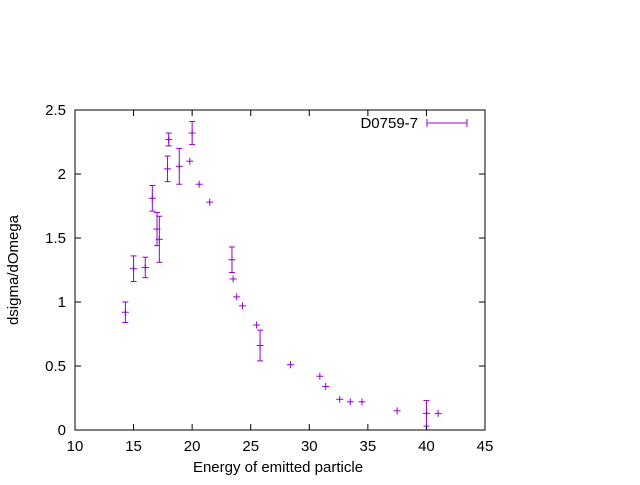 The height and width of the screenshot is (485, 640). What do you see at coordinates (389, 123) in the screenshot?
I see `legend-label: D0759-7` at bounding box center [389, 123].